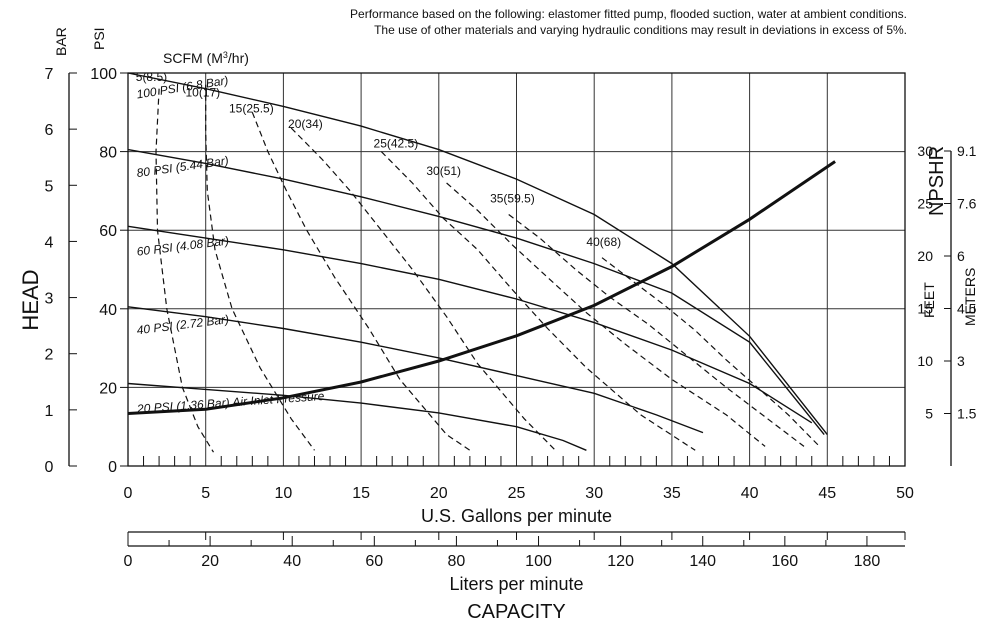  I want to click on feet-tick-label: 15, so click(925, 309).